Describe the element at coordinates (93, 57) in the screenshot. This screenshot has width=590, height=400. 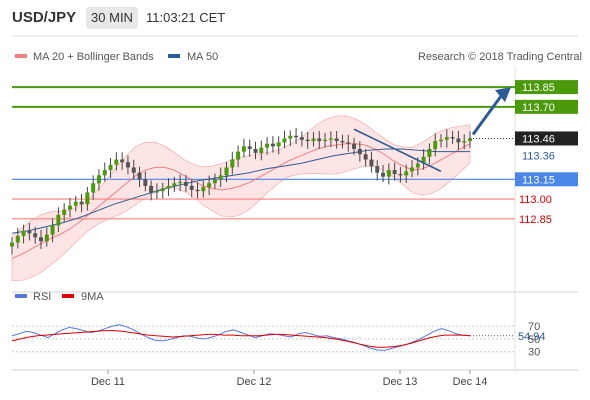
I see `legend-label-bollinger: MA 20 + Bollinger Bands` at that location.